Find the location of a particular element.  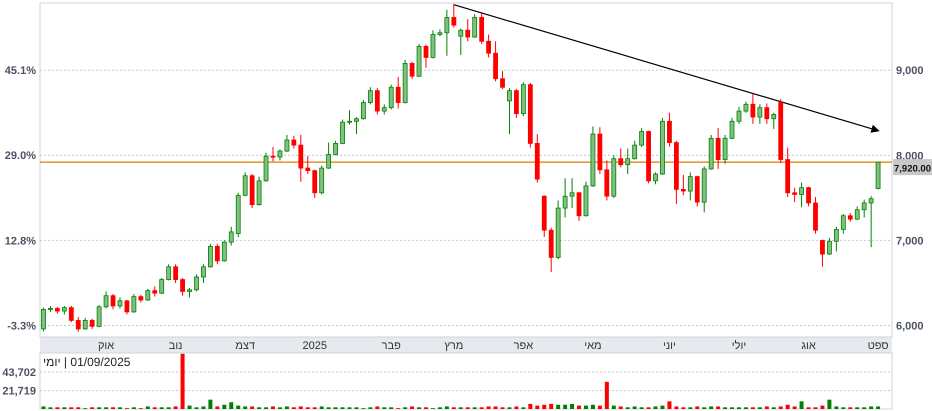

x-tick-label: אפר is located at coordinates (524, 346).